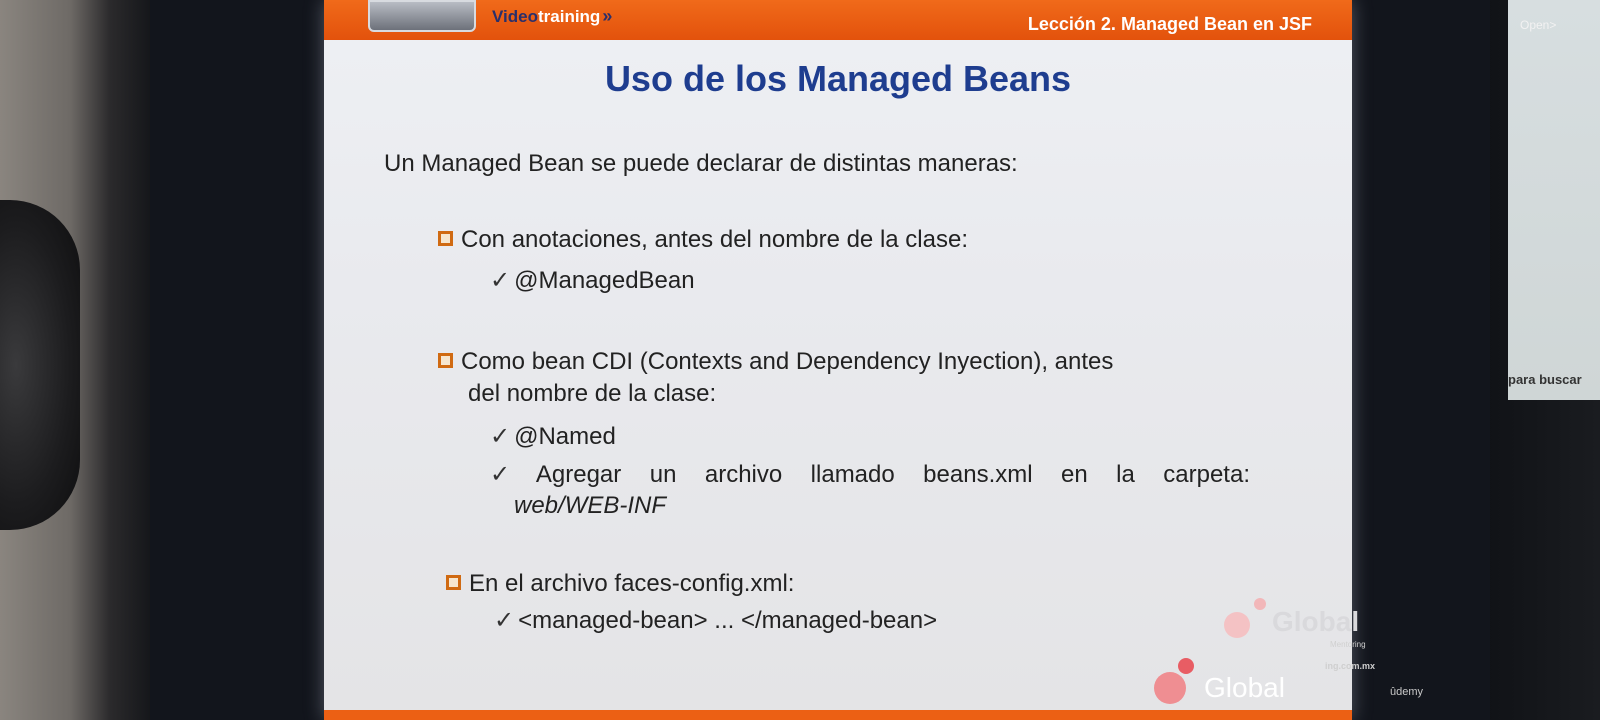 Image resolution: width=1600 pixels, height=720 pixels. What do you see at coordinates (728, 620) in the screenshot?
I see `list-item-text: <managed-bean> ... </managed-bean>` at bounding box center [728, 620].